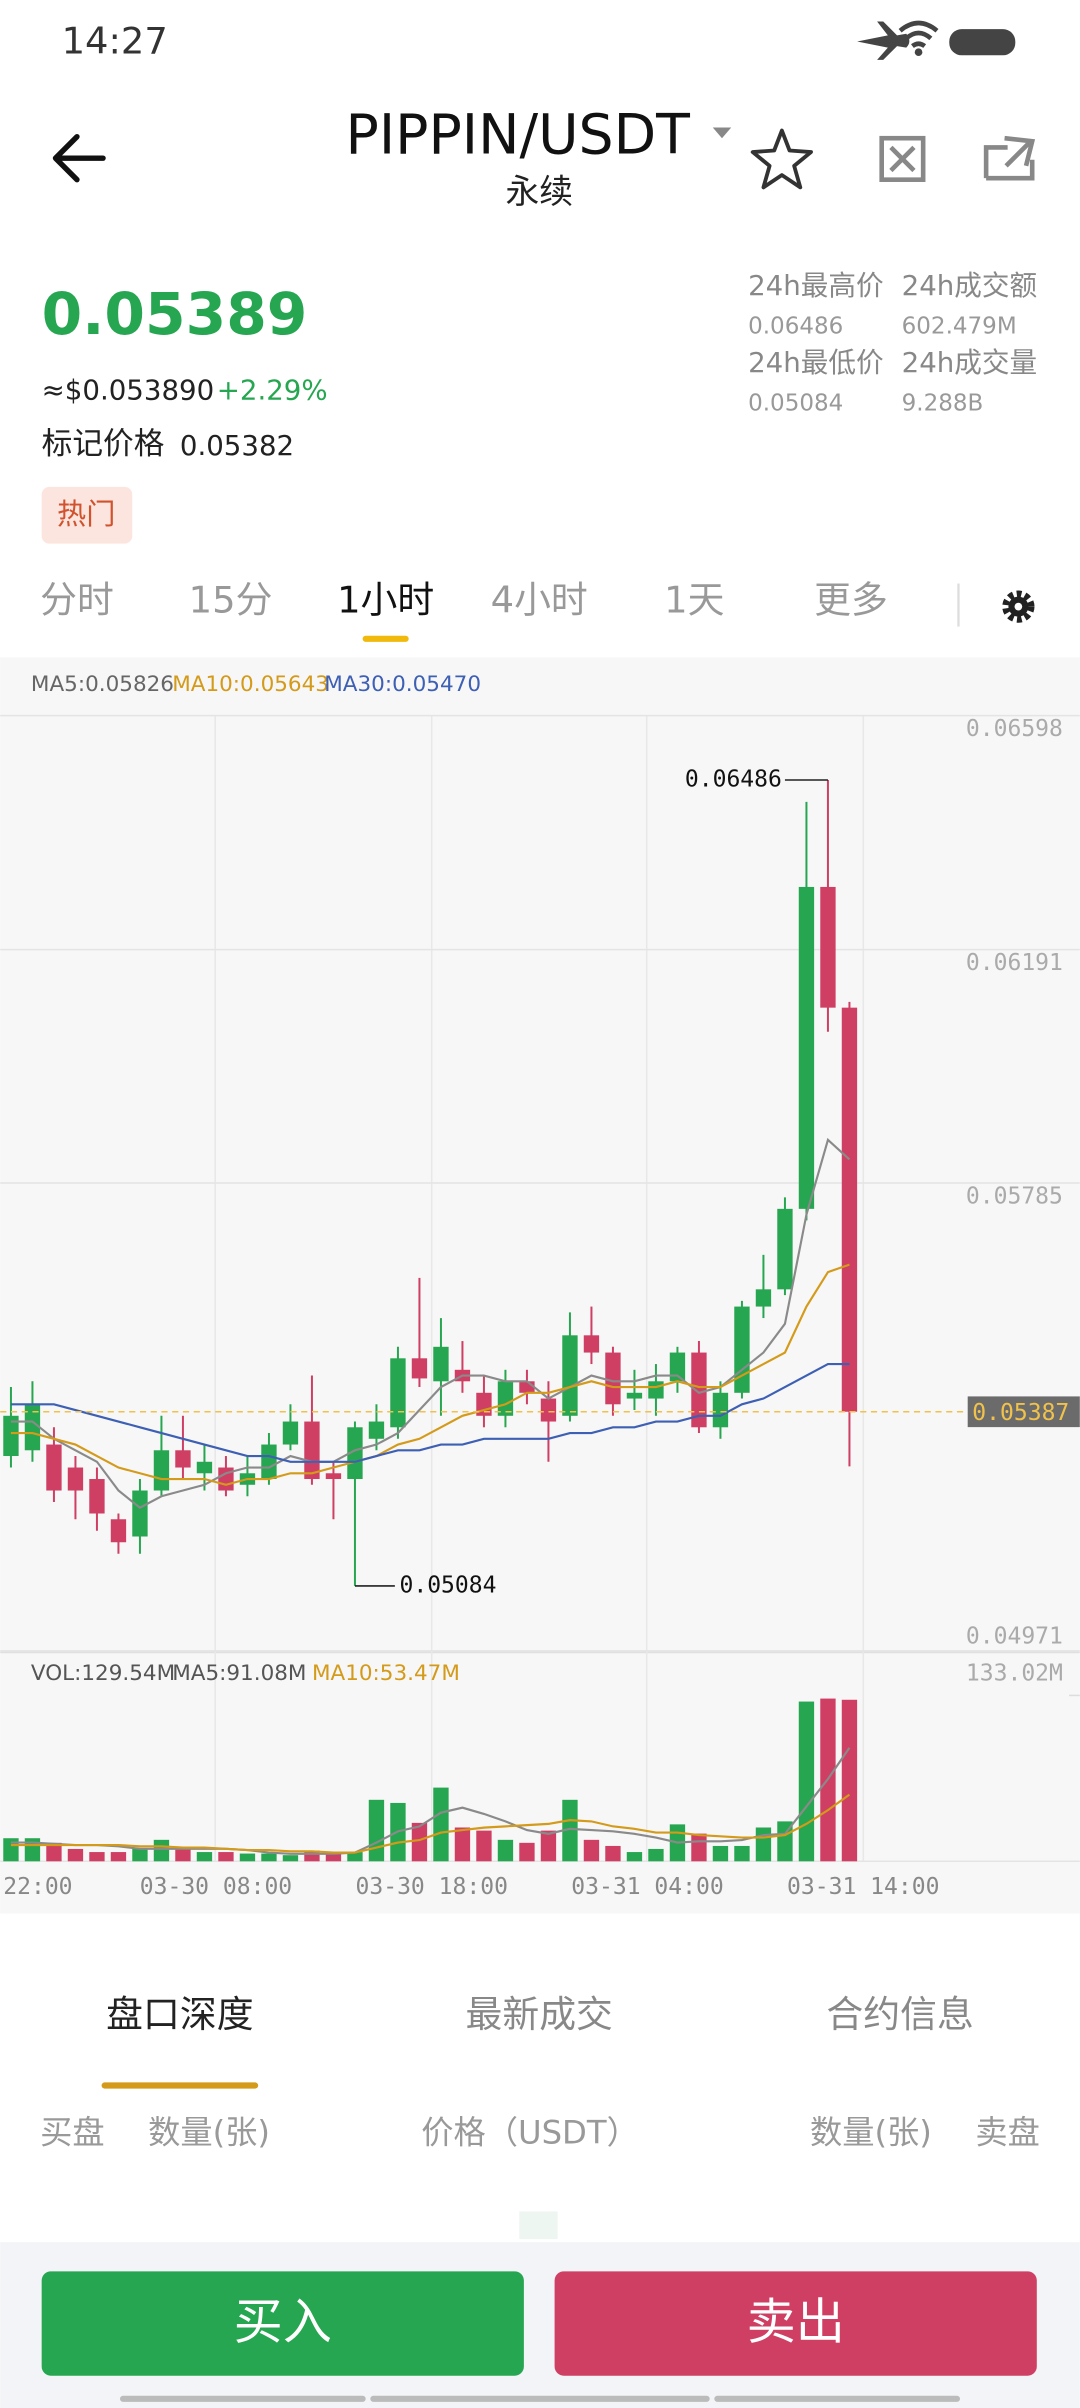 The width and height of the screenshot is (1080, 2408). Describe the element at coordinates (231, 600) in the screenshot. I see `interval-tab: 15分` at that location.